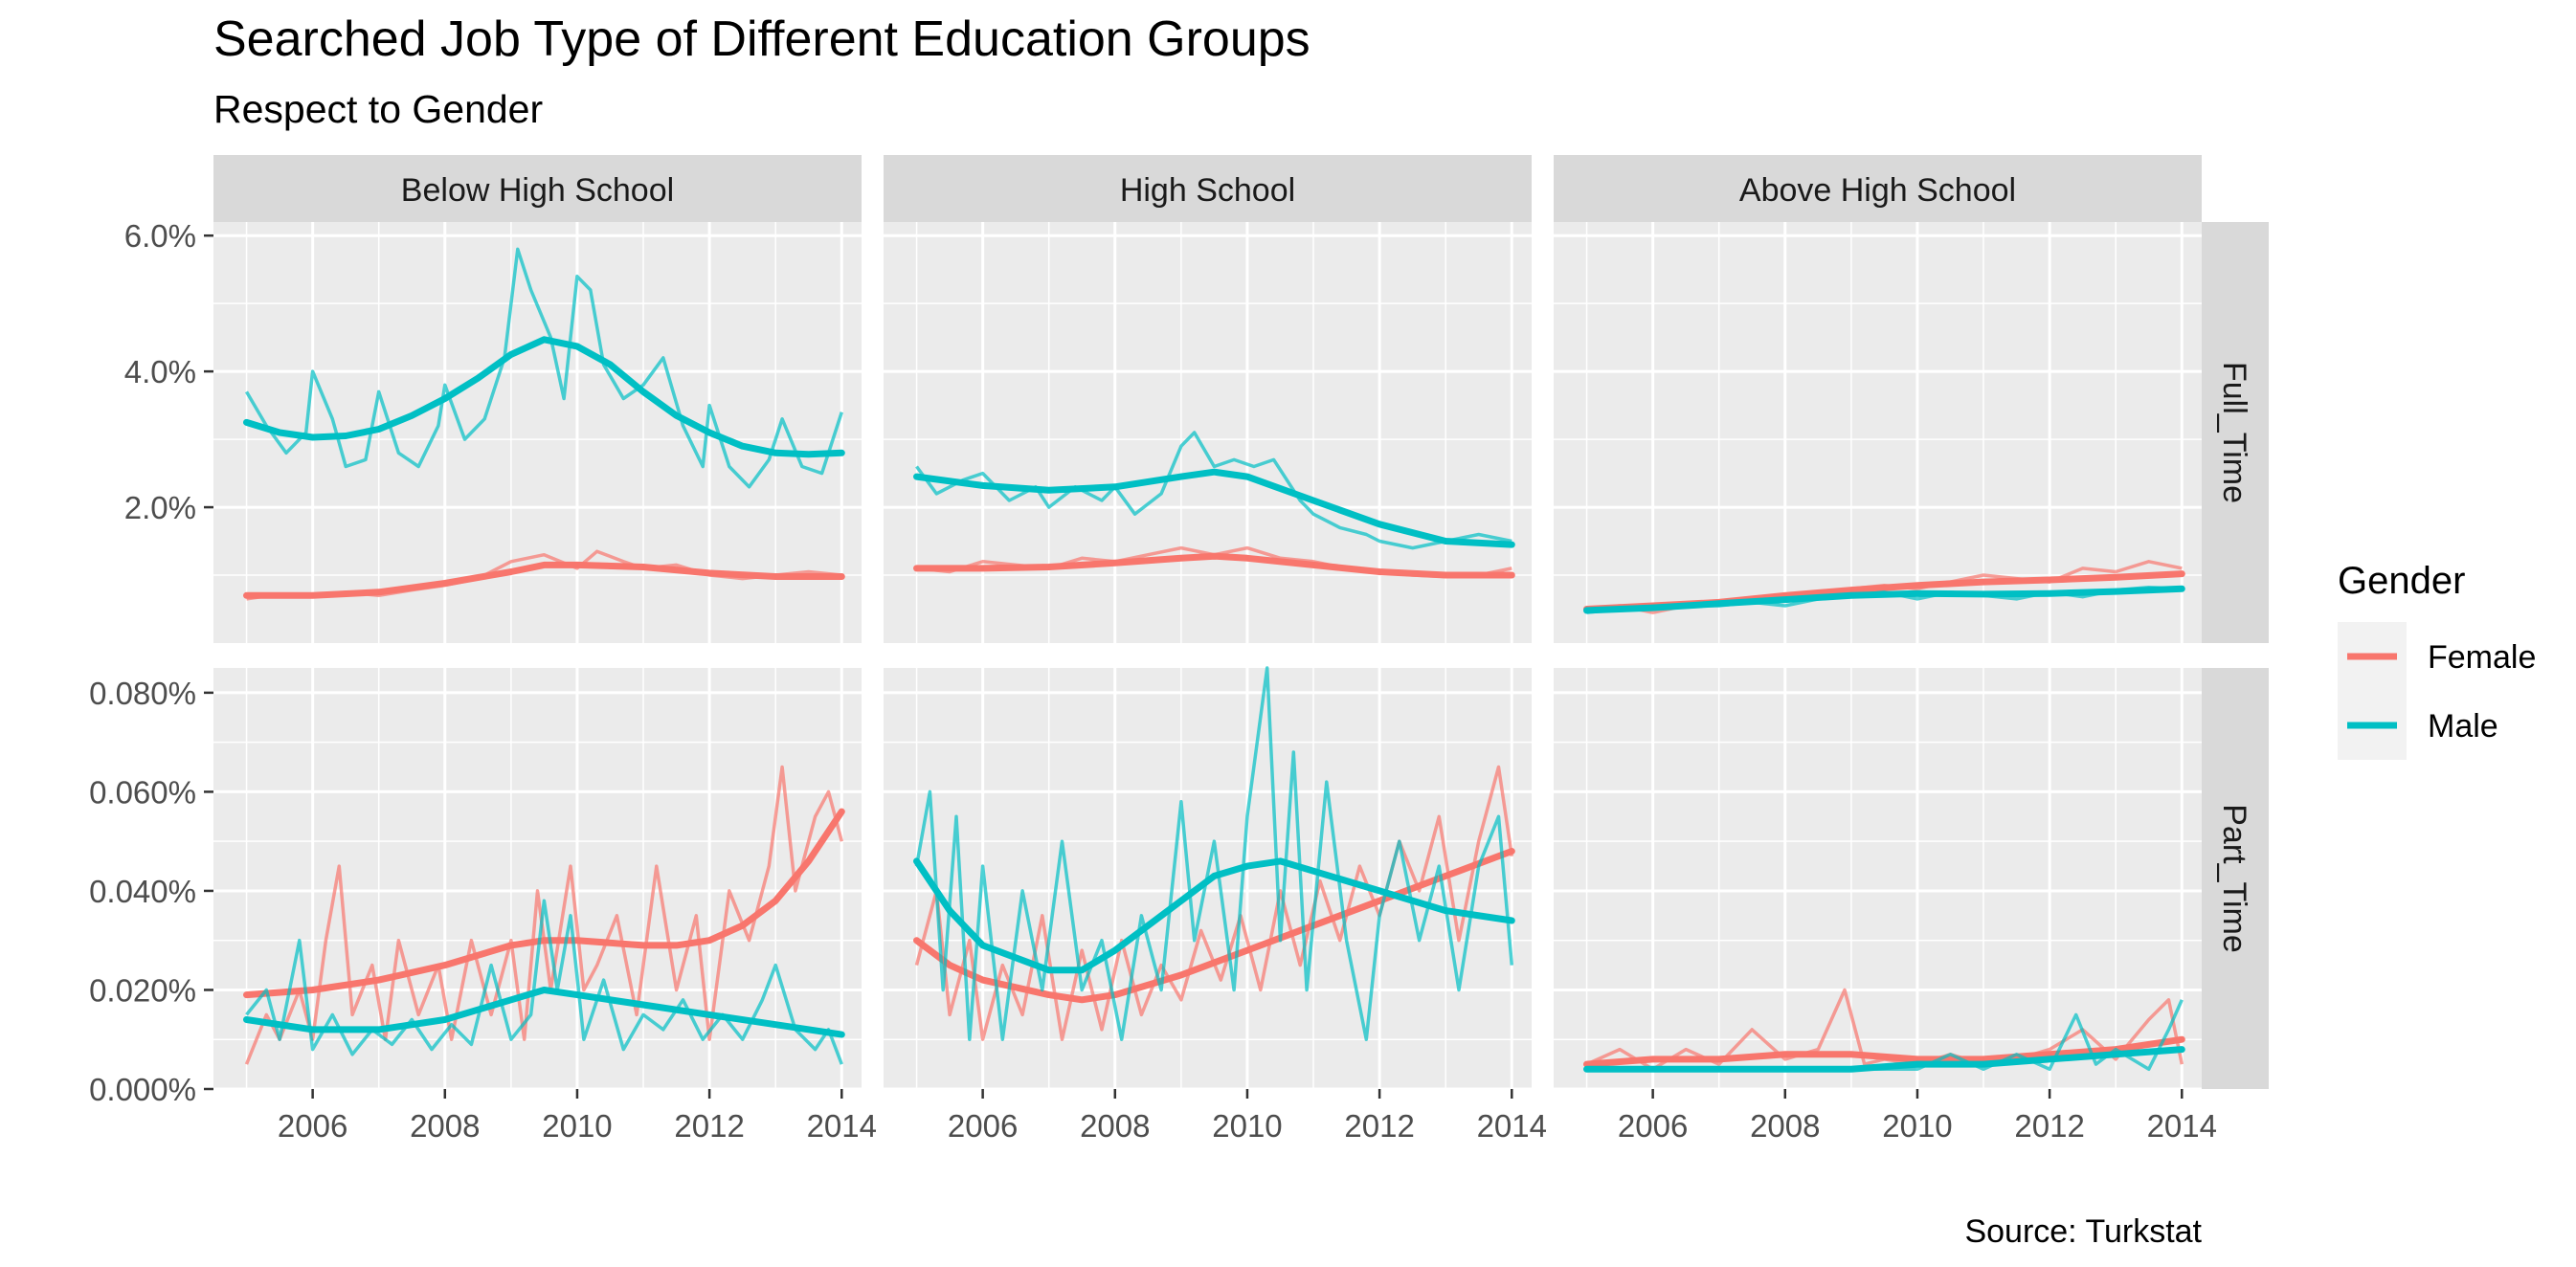 The height and width of the screenshot is (1267, 2576). What do you see at coordinates (142, 792) in the screenshot?
I see `y-tick-label: 0.060%` at bounding box center [142, 792].